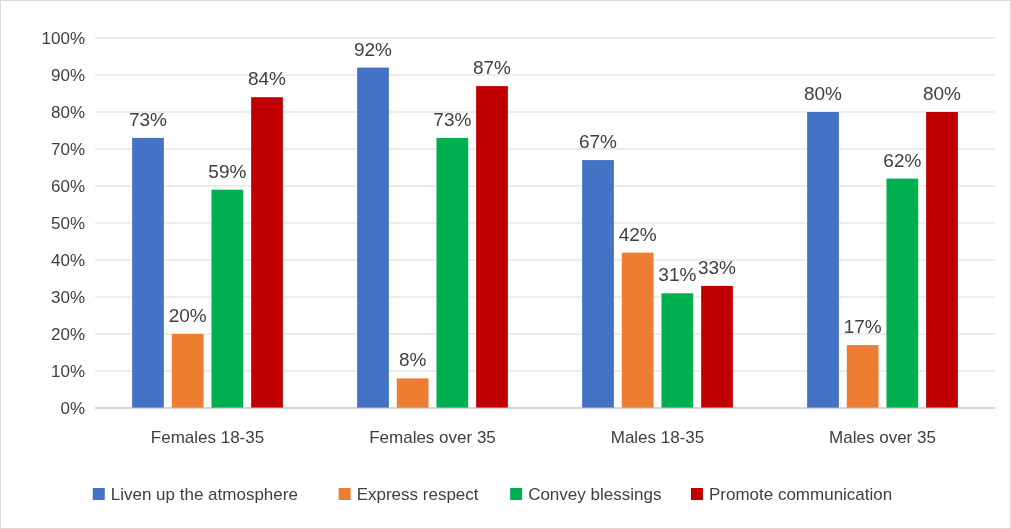  Describe the element at coordinates (67, 112) in the screenshot. I see `y-tick-label: 80%` at that location.